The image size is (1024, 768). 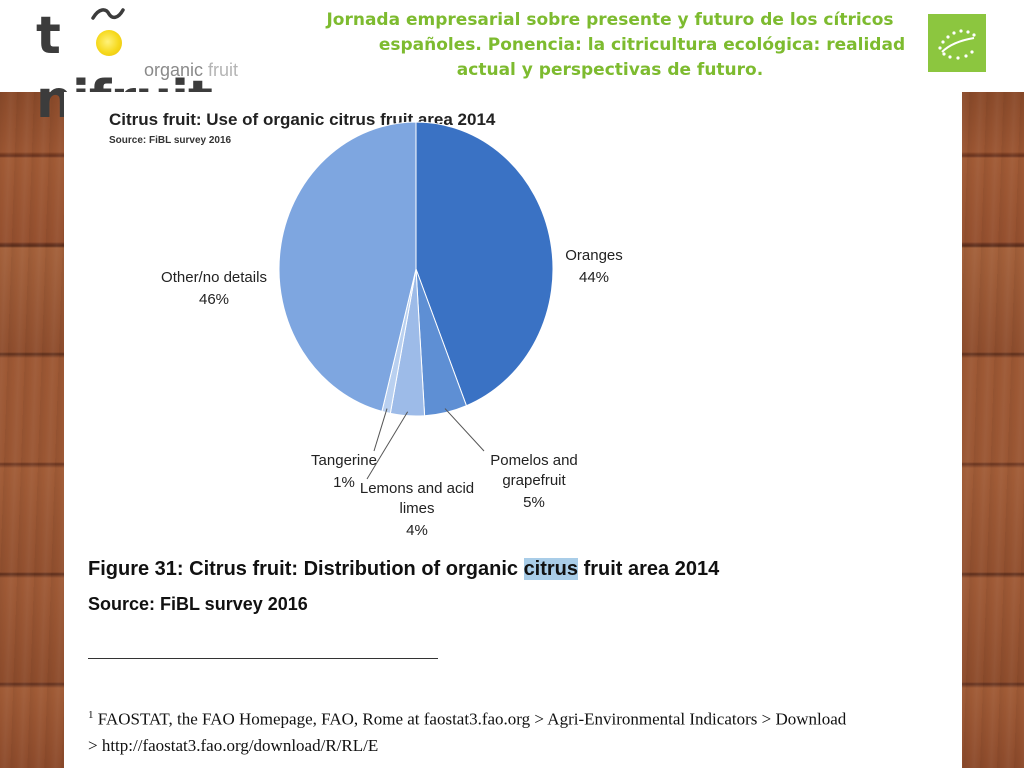 I want to click on figure-source: Source: FiBL survey 2016, so click(x=198, y=604).